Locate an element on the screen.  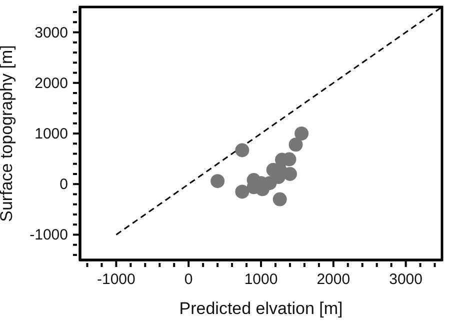
x-tick-label: 0 is located at coordinates (188, 279).